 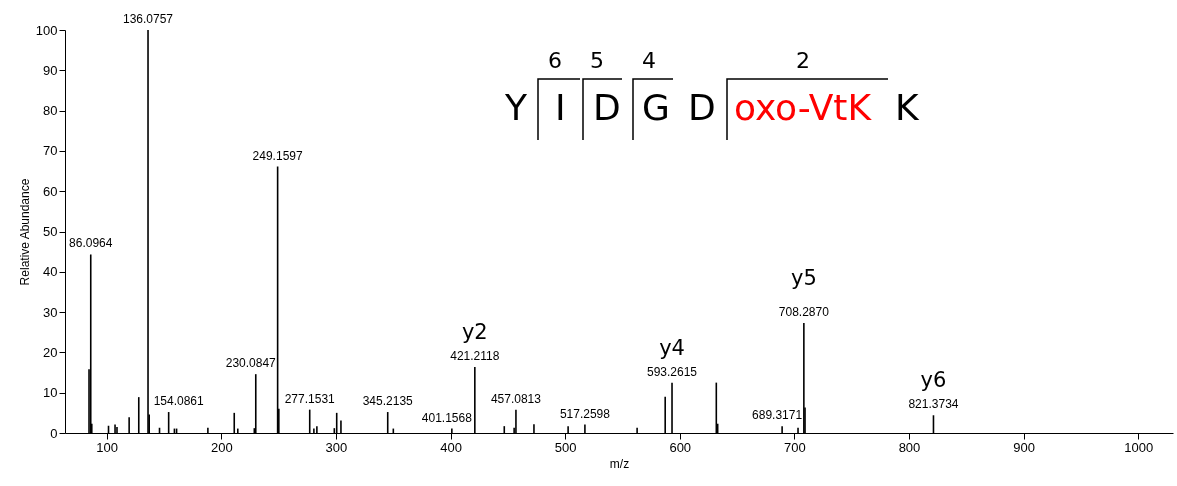 What do you see at coordinates (656, 107) in the screenshot?
I see `annotation: G` at bounding box center [656, 107].